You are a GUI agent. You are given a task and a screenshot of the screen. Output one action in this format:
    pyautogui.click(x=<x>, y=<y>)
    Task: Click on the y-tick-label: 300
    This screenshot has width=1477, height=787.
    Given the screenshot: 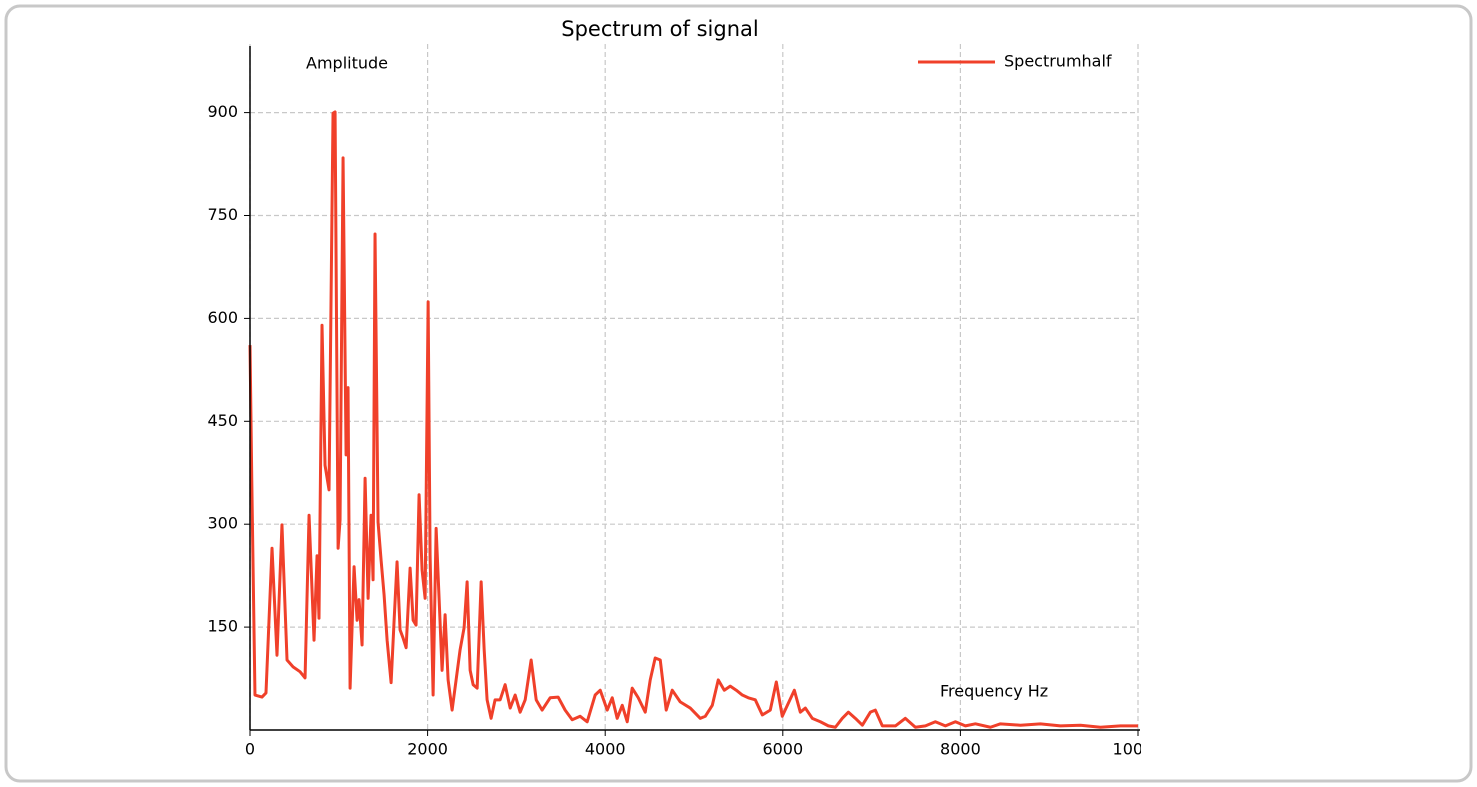 What is the action you would take?
    pyautogui.click(x=222, y=523)
    